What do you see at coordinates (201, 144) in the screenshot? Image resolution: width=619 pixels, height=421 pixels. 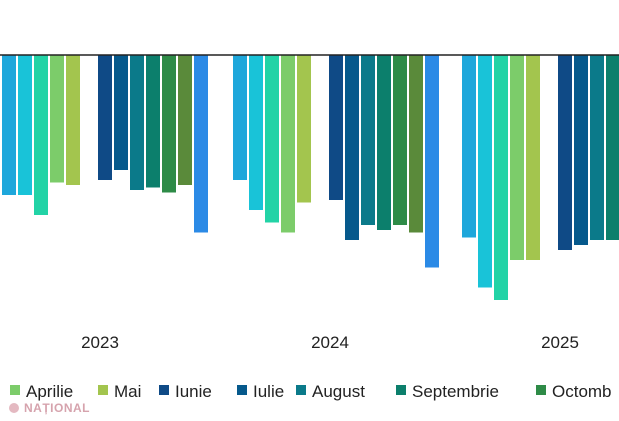 I see `bar-2023-s12` at bounding box center [201, 144].